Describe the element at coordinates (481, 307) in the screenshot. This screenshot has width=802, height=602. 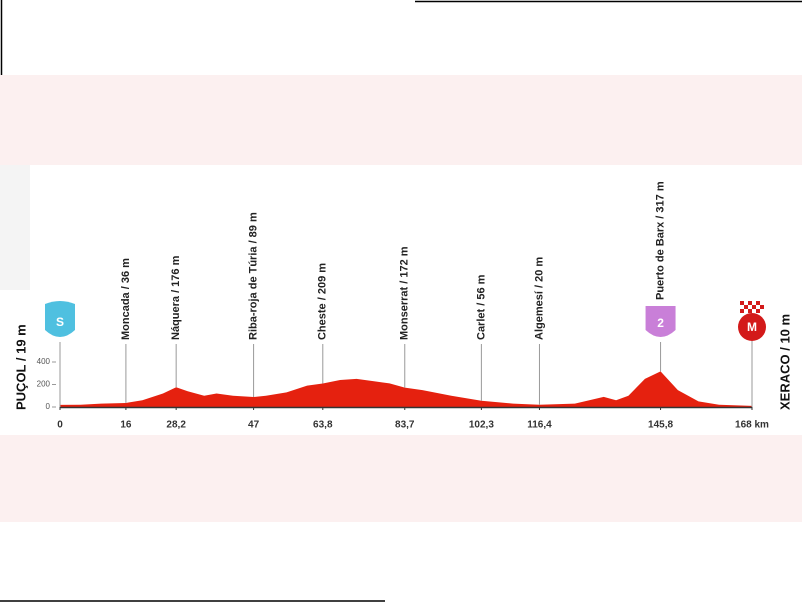
I see `waypoint-label: Carlet / 56 m` at that location.